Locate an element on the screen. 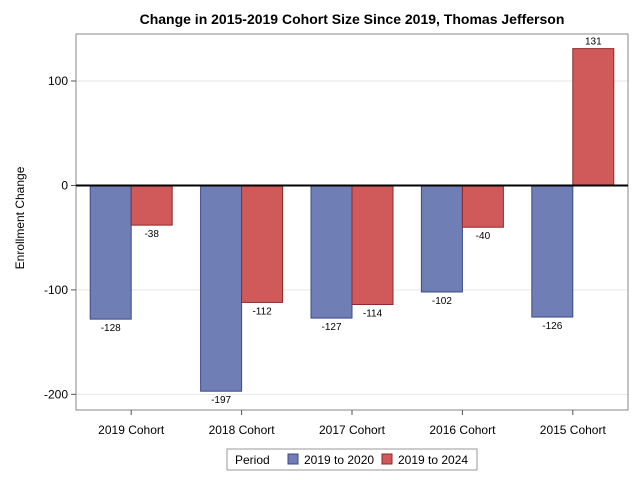 The height and width of the screenshot is (480, 640). y-tick-label: 0 is located at coordinates (64, 185).